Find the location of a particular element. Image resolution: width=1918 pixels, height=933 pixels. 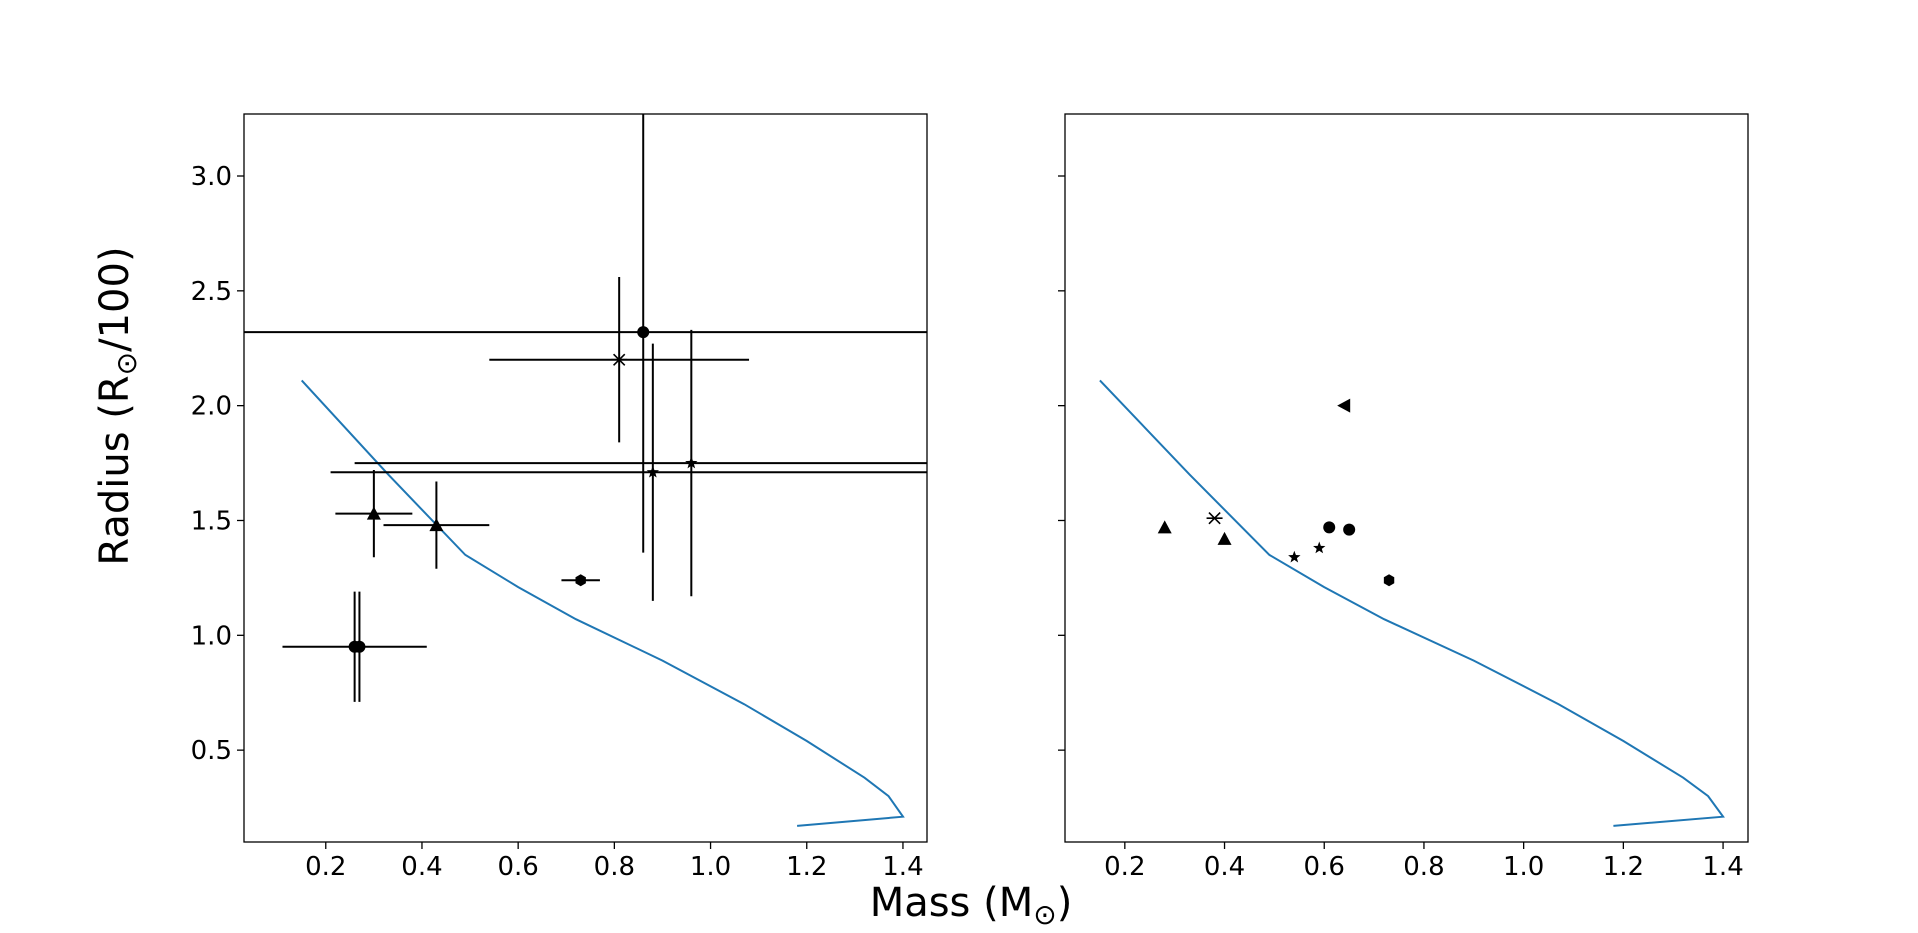

triangle-left-marker is located at coordinates (1344, 405).